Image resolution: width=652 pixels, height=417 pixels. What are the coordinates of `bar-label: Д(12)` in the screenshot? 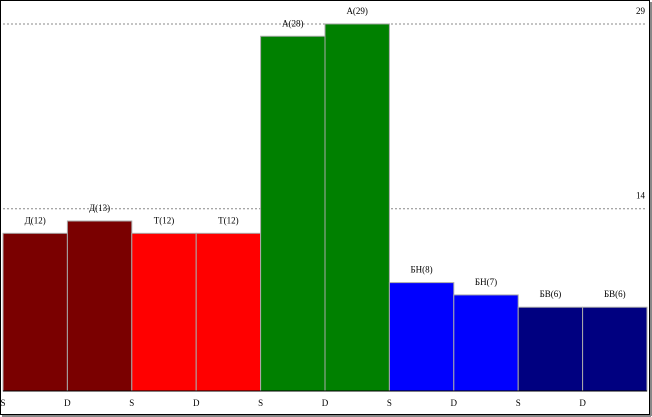 It's located at (35, 220).